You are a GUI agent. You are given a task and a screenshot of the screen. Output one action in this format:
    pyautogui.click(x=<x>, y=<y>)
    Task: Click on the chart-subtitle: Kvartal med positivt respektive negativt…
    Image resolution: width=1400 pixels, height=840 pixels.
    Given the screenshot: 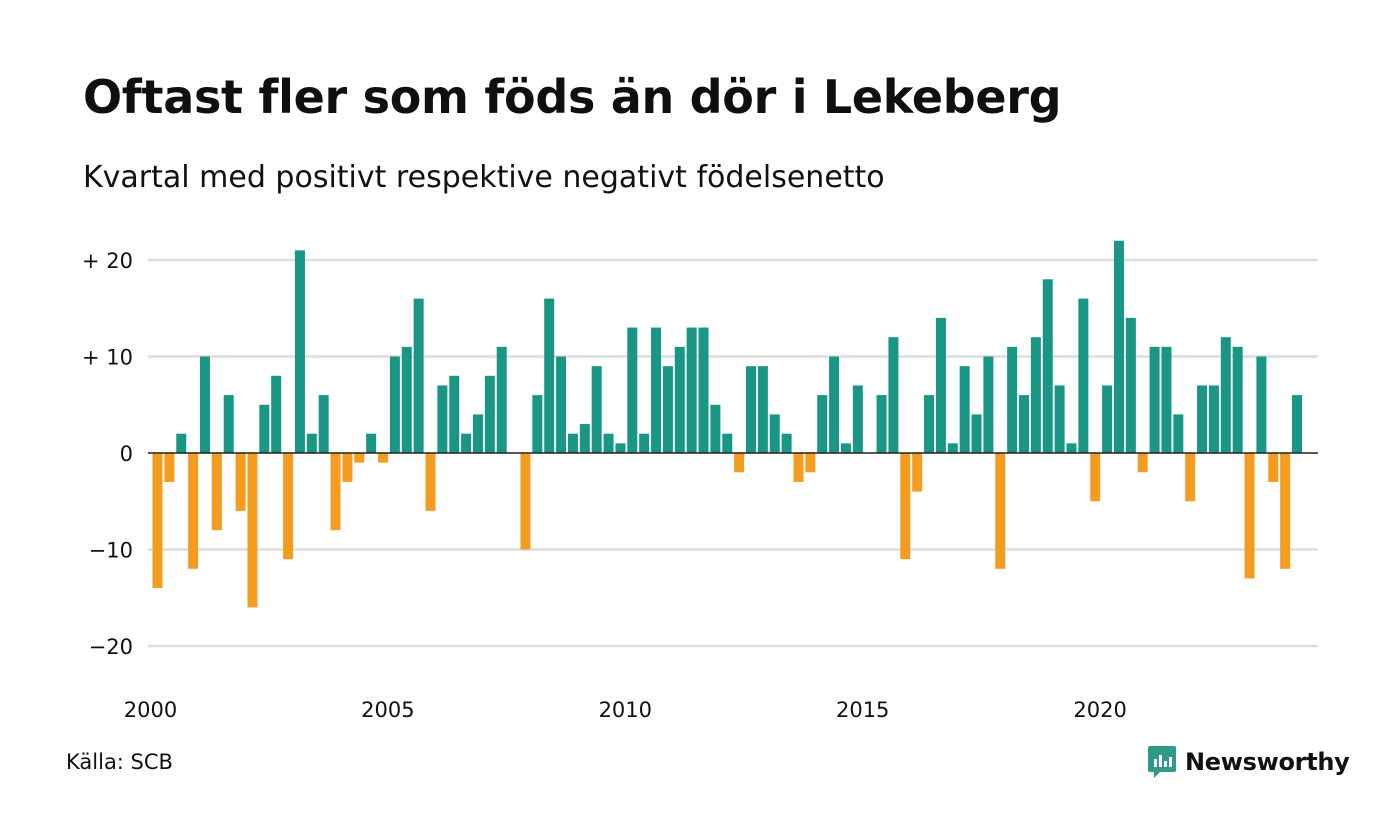 What is the action you would take?
    pyautogui.click(x=484, y=177)
    